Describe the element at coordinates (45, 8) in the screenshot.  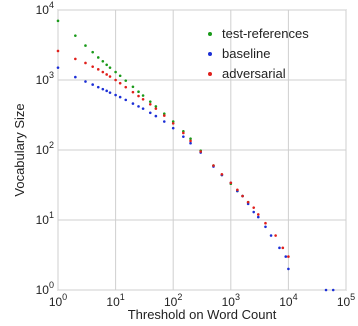
I see `y-tick-label: 10⁴` at that location.